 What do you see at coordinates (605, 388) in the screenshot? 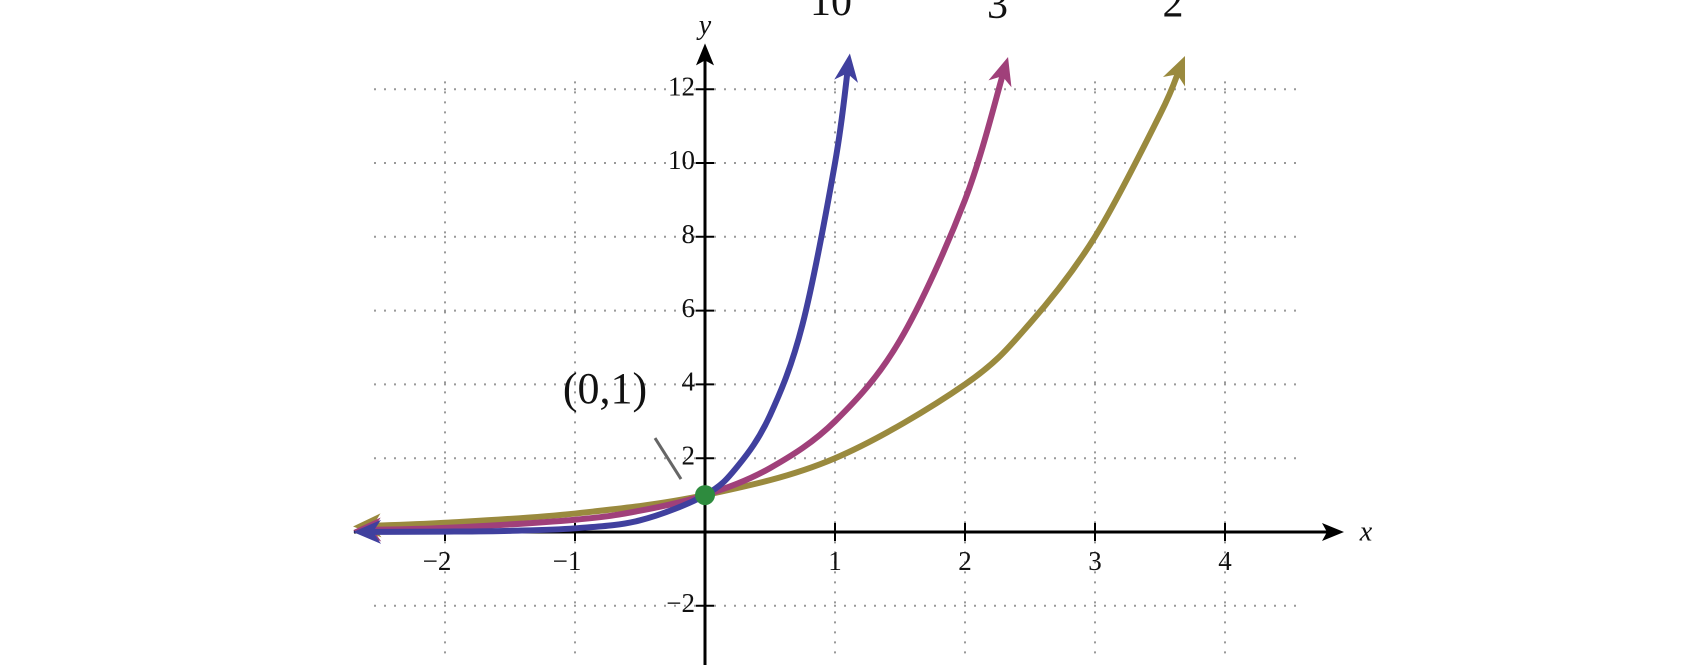
I see `point-label: (0,1)` at bounding box center [605, 388].